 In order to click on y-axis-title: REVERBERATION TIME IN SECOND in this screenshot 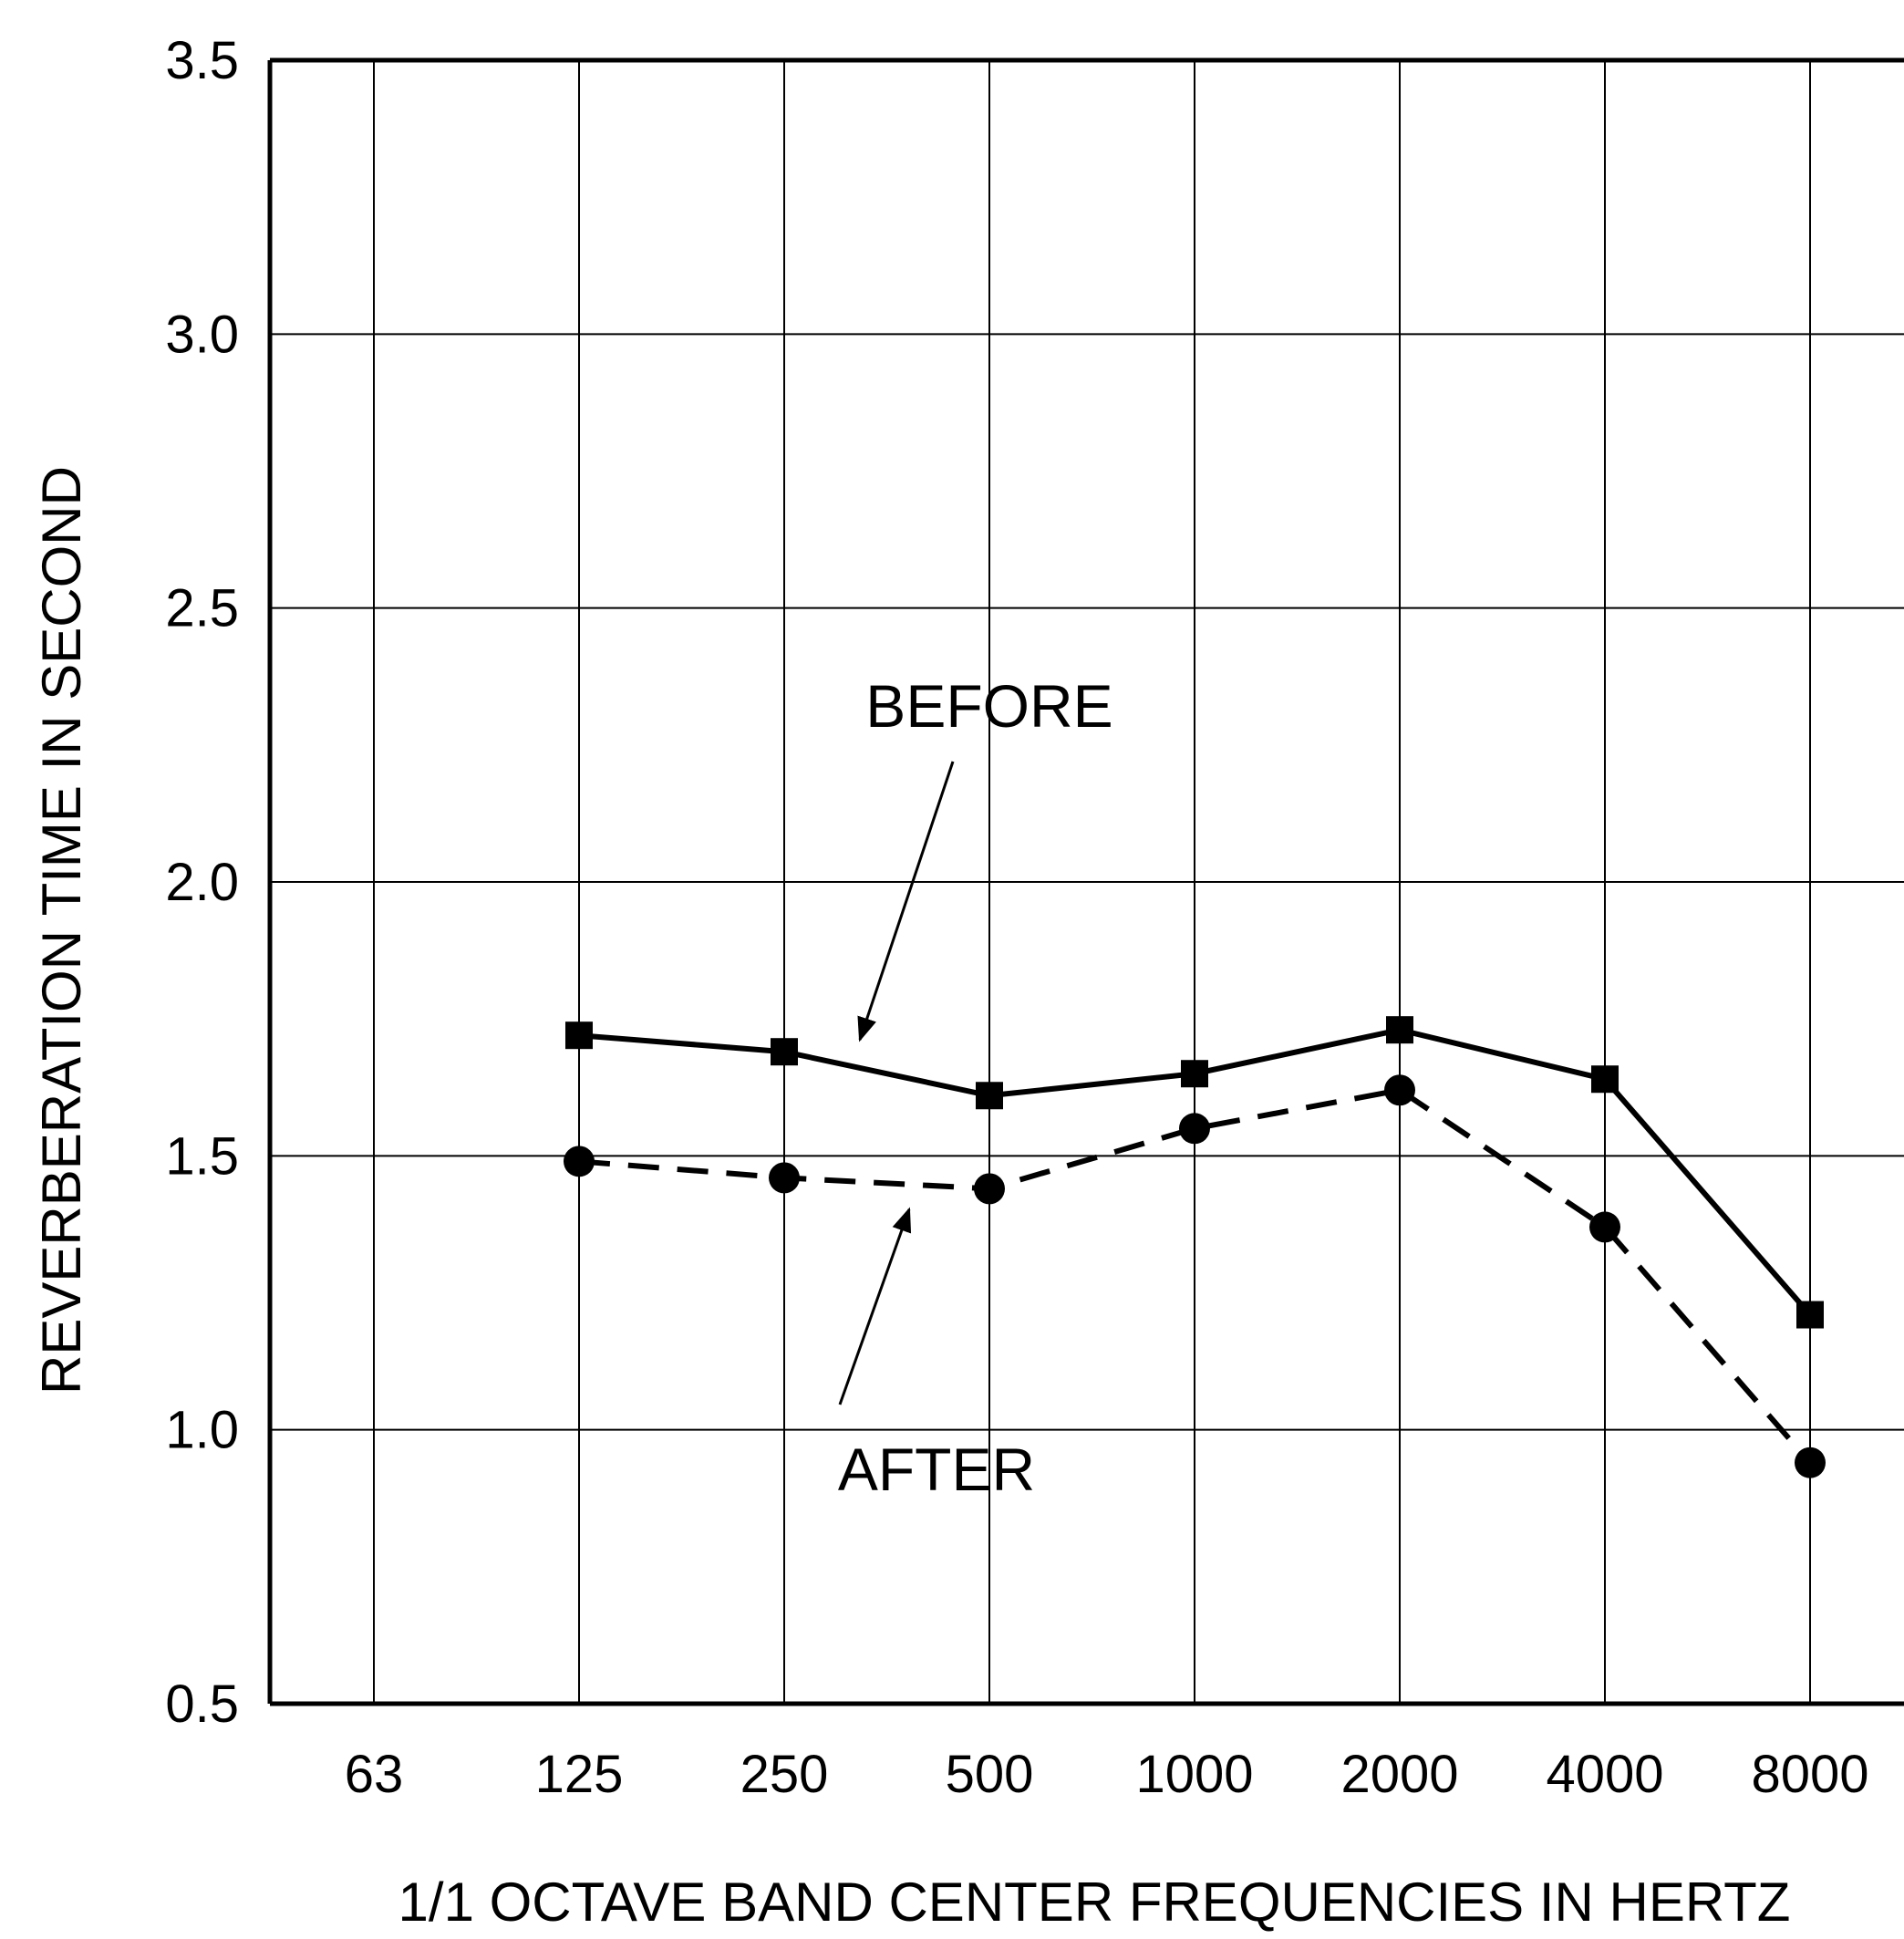, I will do `click(62, 930)`.